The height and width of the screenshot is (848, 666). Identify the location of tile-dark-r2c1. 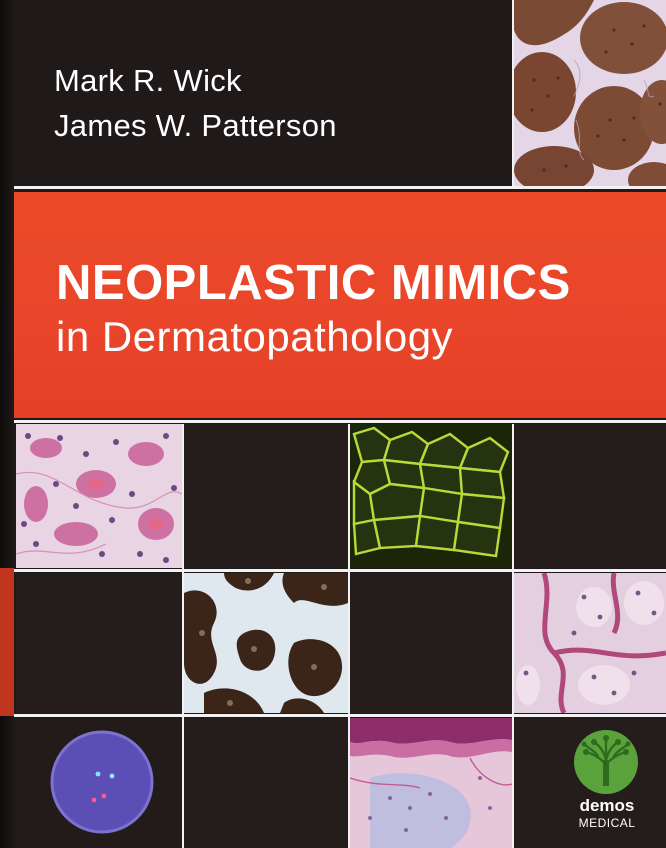
(99, 643).